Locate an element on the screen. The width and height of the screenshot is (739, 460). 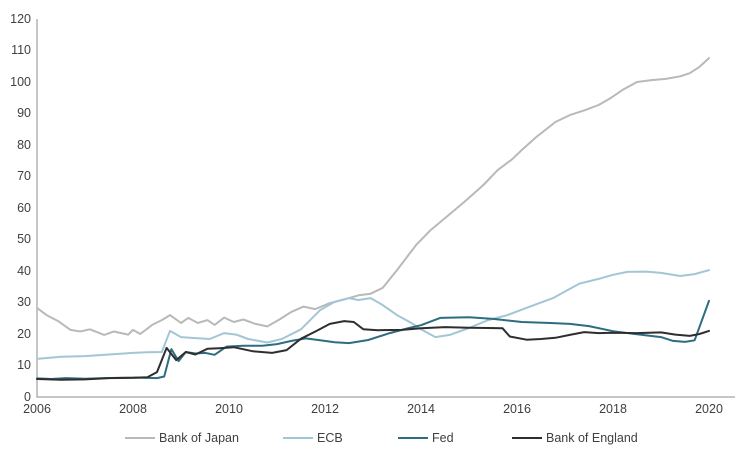
x-tick-label: 2006 is located at coordinates (37, 409).